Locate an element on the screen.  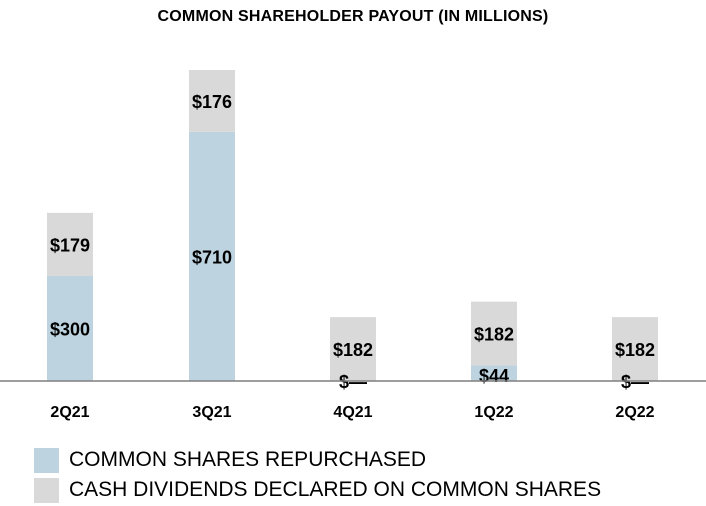
data-label-repurchased-2Q22: $— is located at coordinates (635, 382).